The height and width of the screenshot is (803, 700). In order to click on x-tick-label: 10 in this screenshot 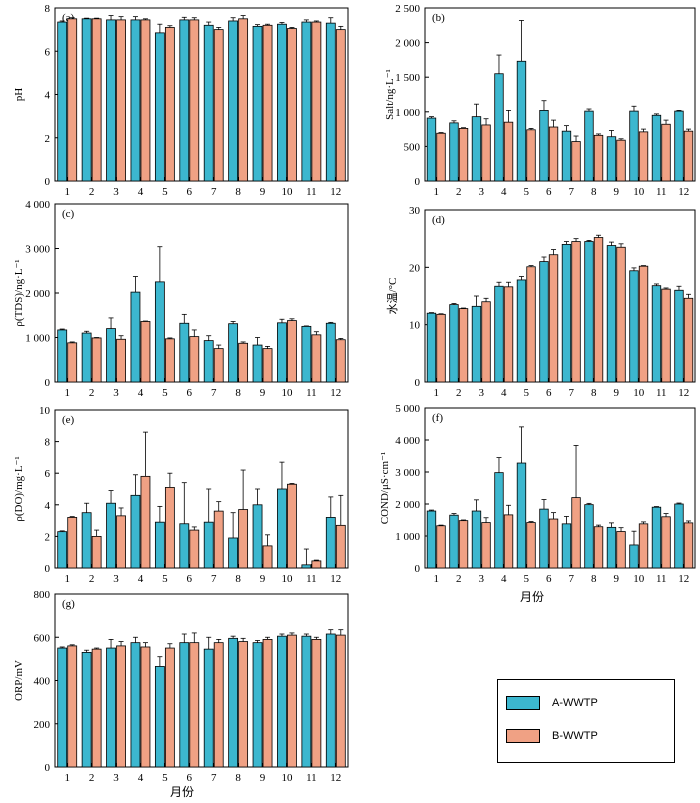, I will do `click(287, 778)`.